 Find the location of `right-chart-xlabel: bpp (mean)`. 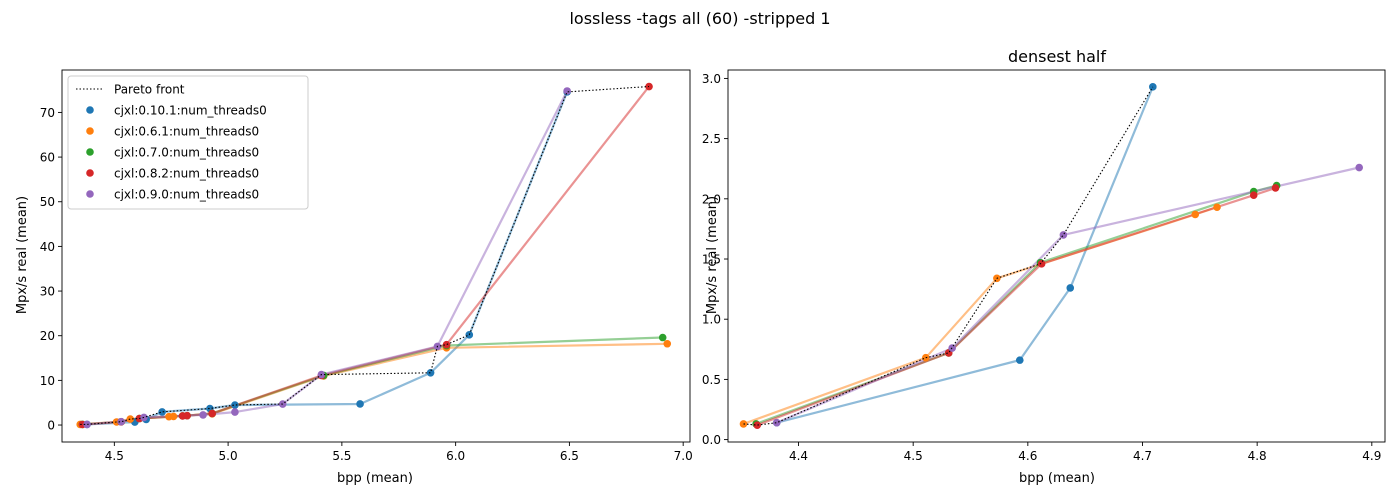

right-chart-xlabel: bpp (mean) is located at coordinates (1057, 478).